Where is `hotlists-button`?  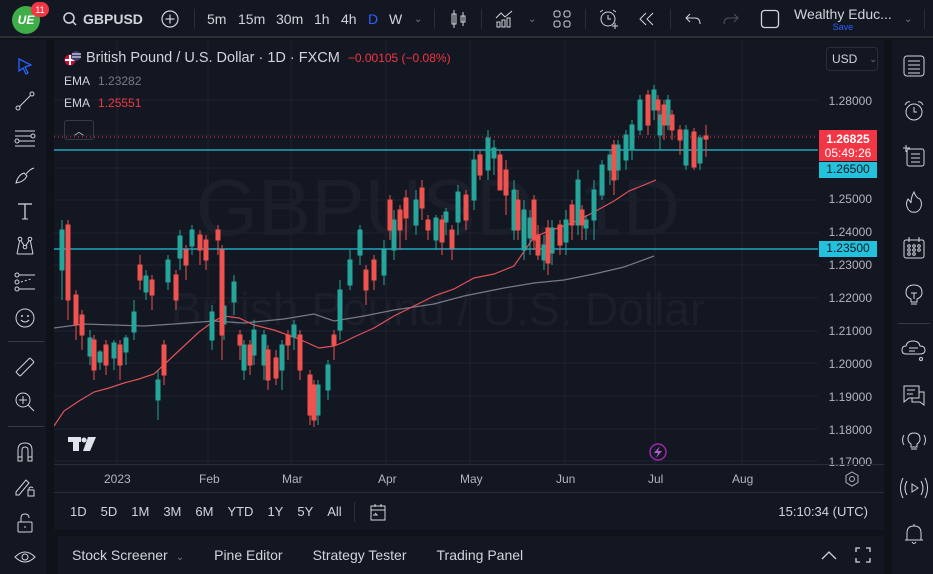
hotlists-button is located at coordinates (914, 202).